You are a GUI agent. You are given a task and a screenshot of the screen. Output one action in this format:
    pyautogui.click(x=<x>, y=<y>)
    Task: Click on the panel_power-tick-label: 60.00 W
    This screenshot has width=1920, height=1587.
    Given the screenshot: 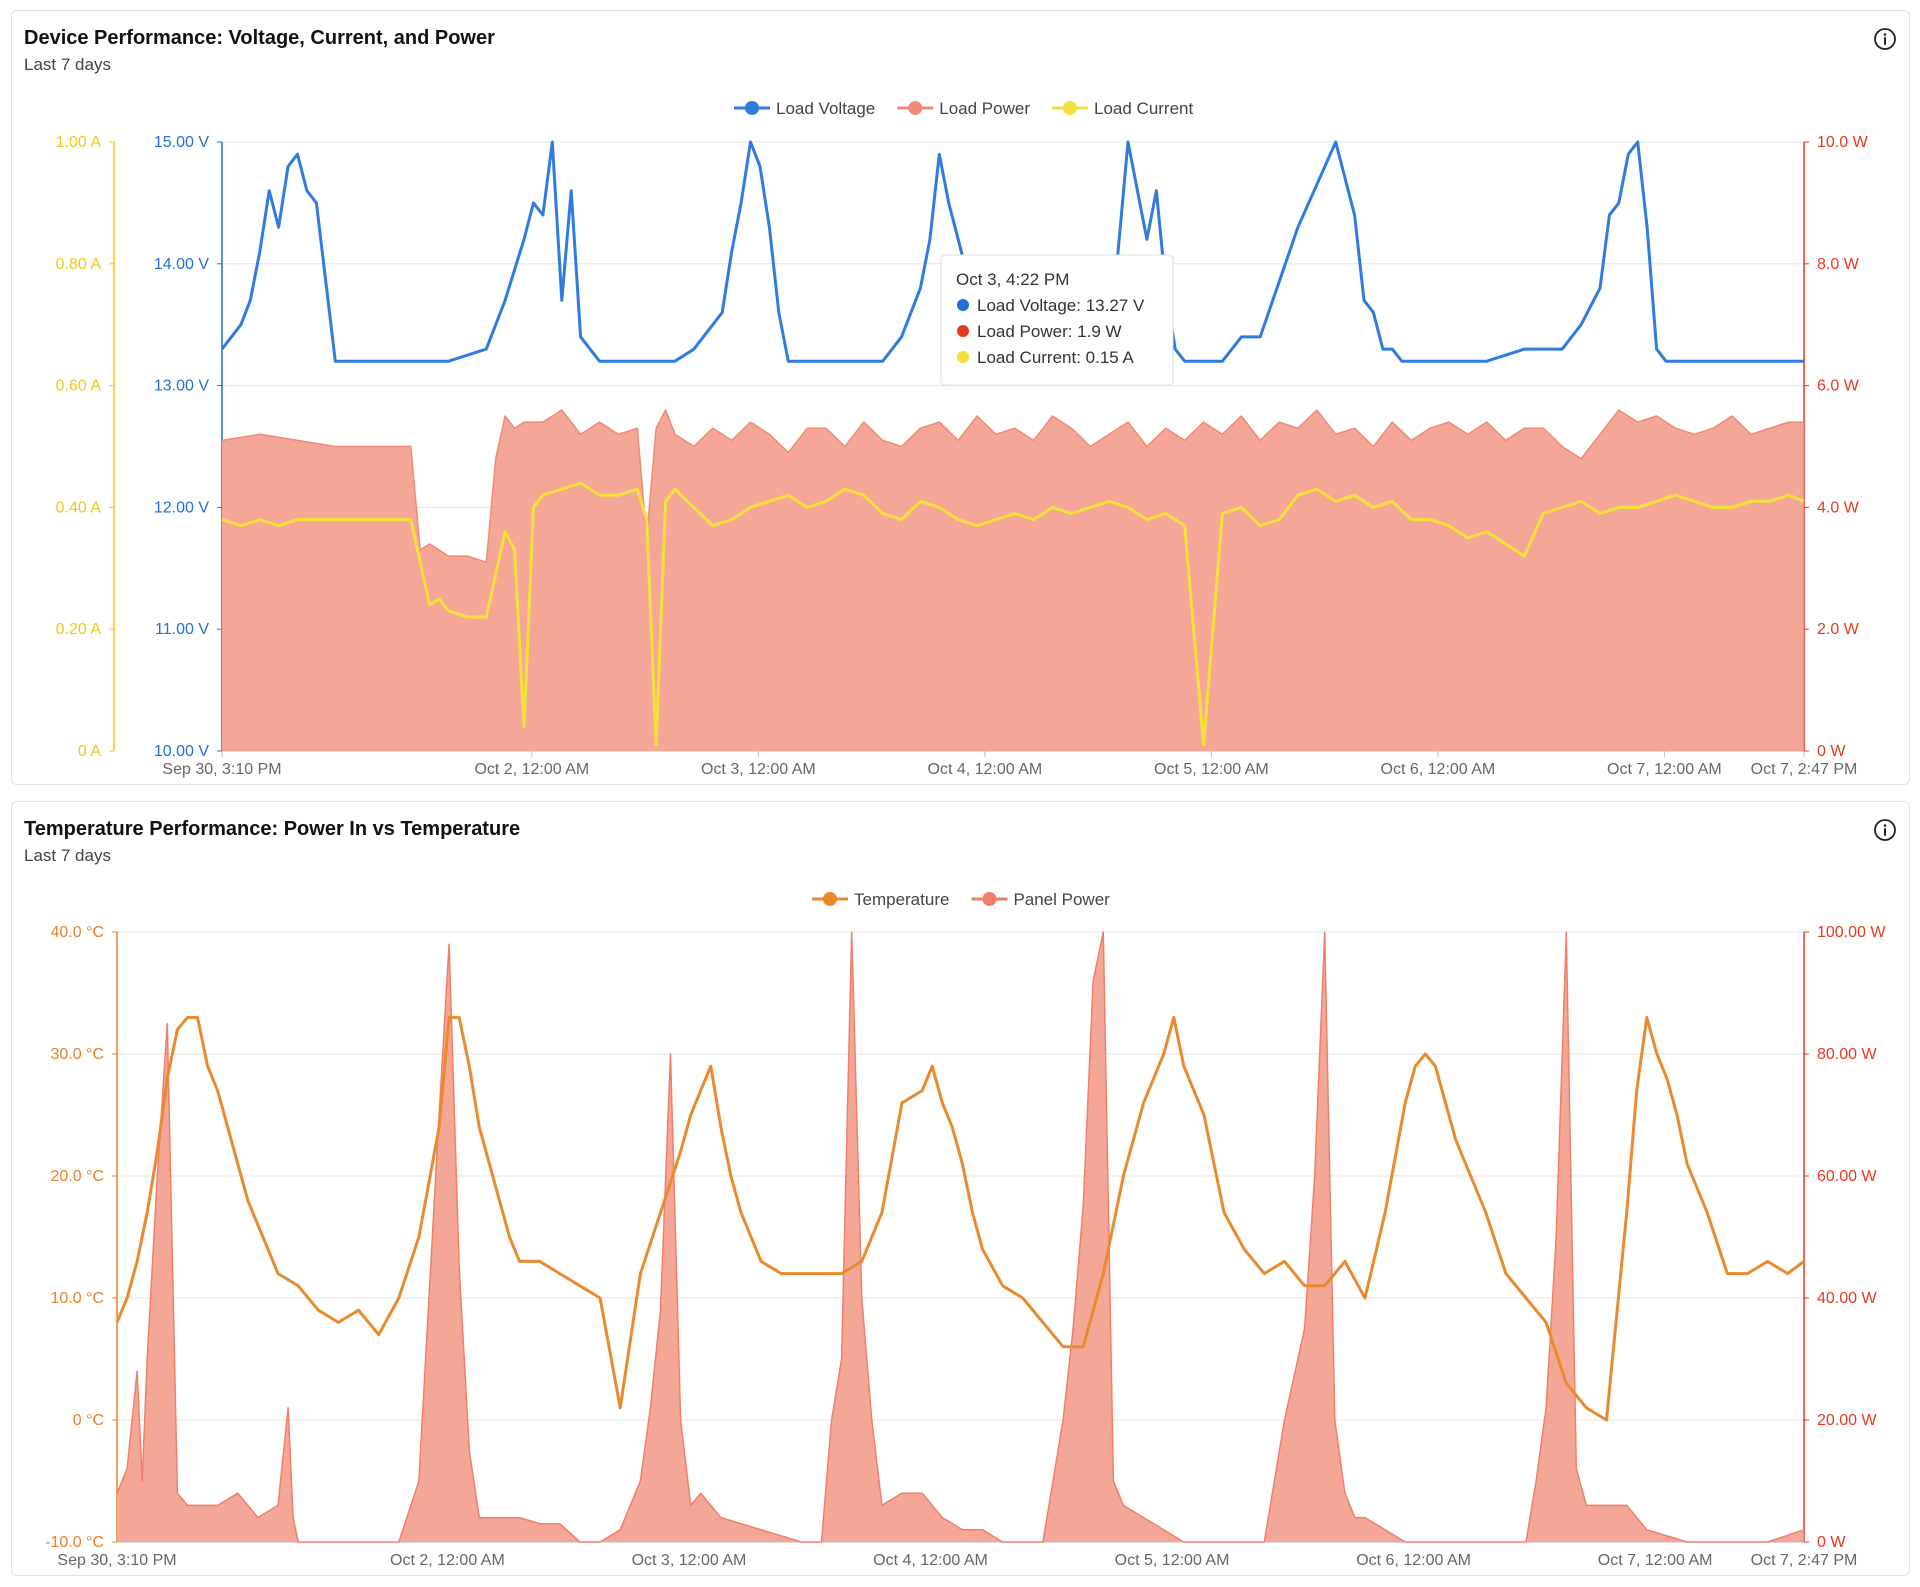 What is the action you would take?
    pyautogui.click(x=1847, y=1176)
    